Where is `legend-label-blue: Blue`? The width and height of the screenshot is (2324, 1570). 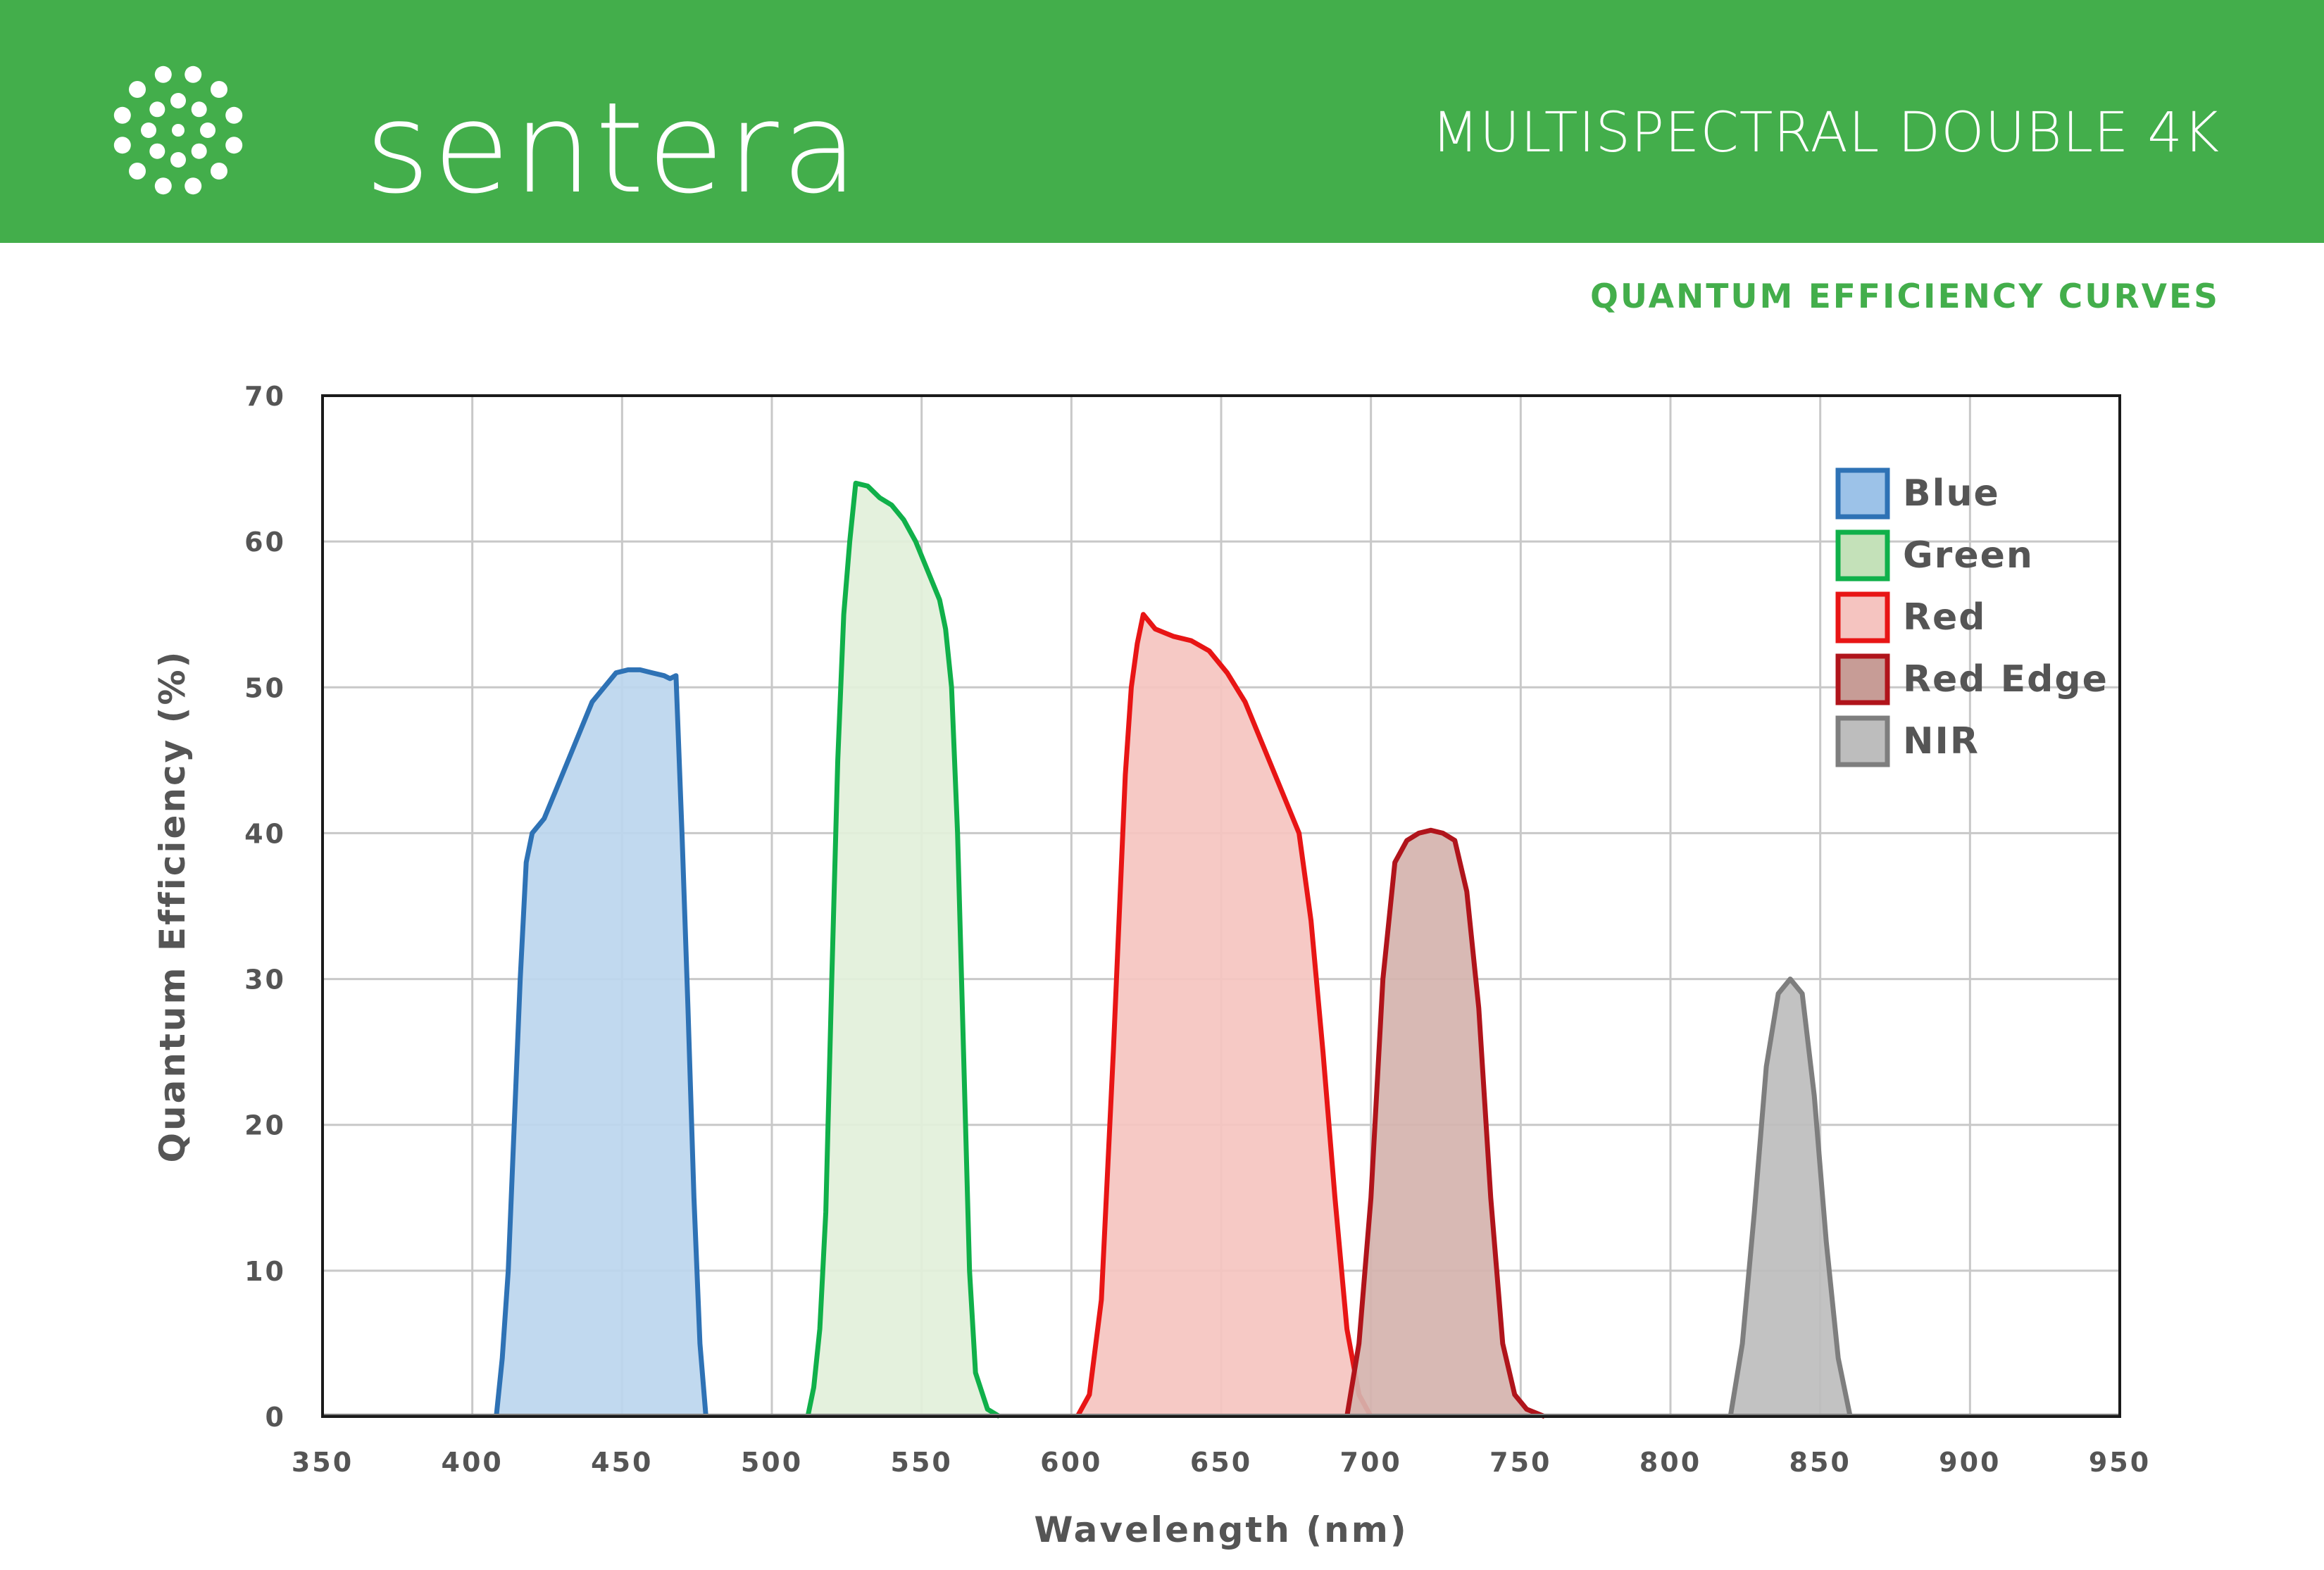 legend-label-blue: Blue is located at coordinates (1951, 493).